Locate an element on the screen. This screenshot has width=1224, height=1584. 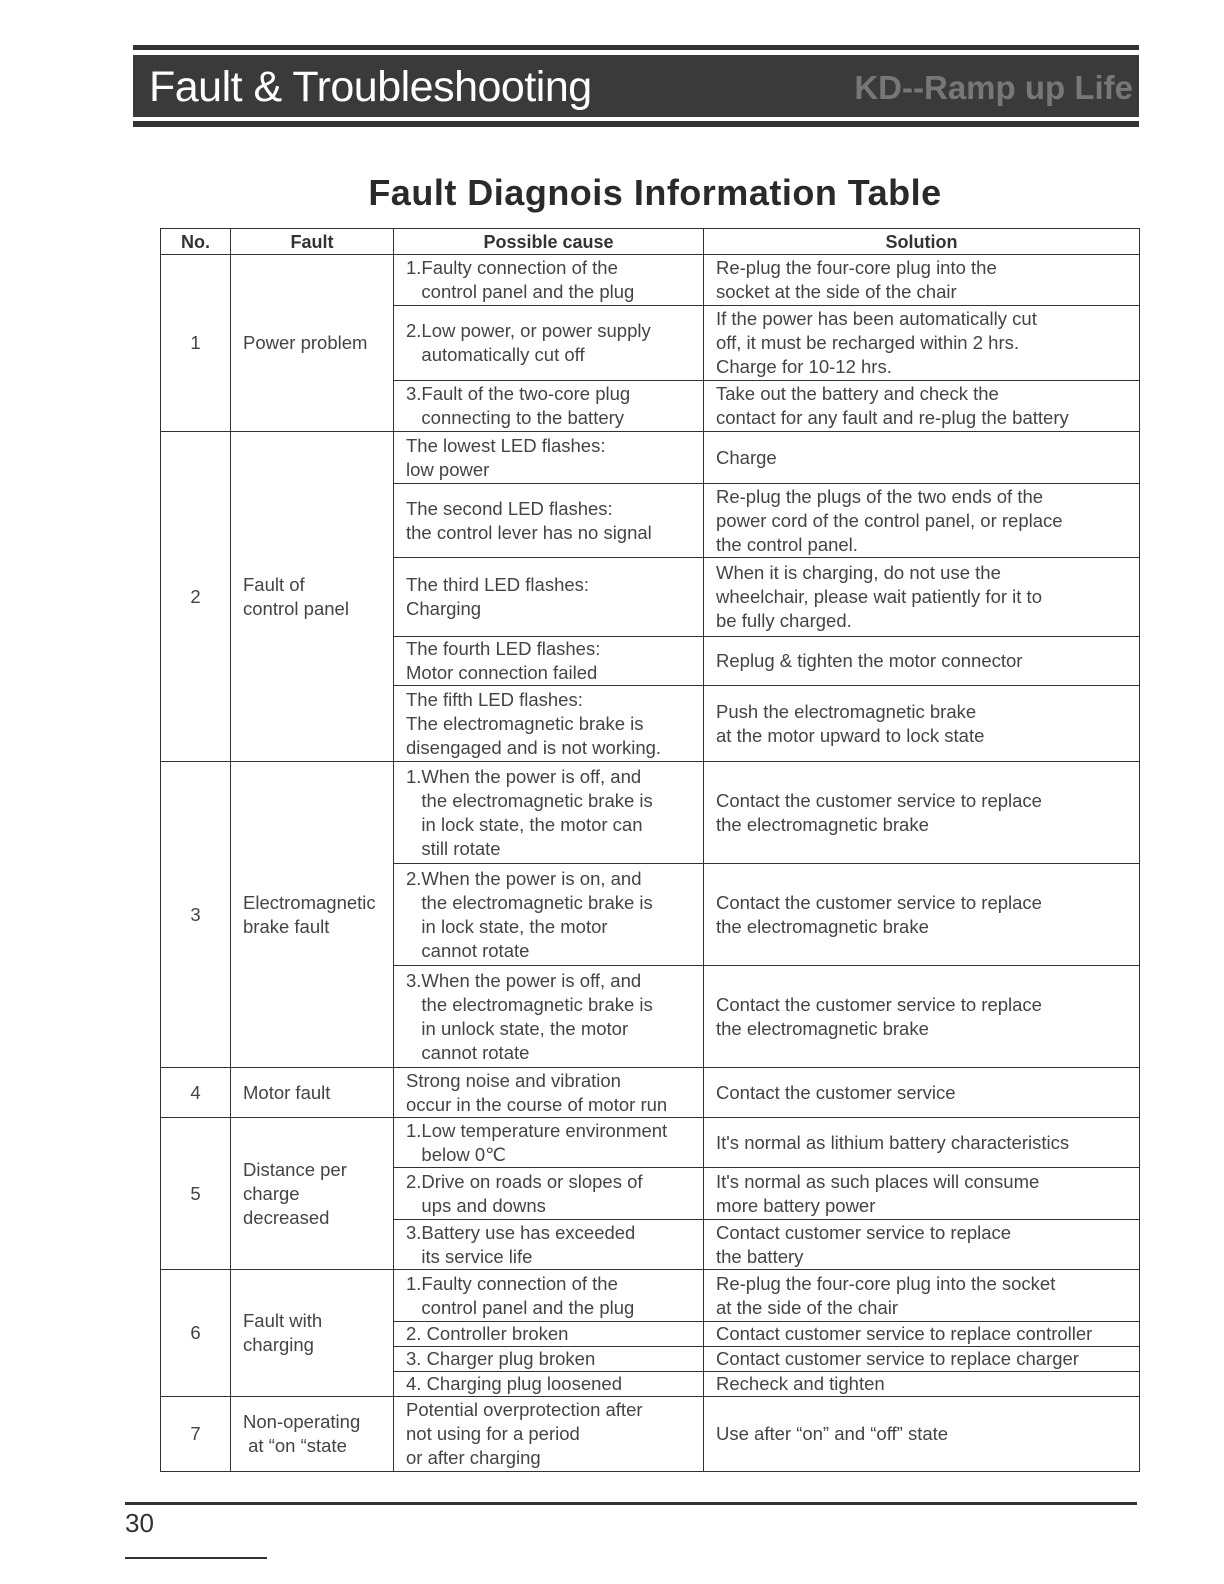
column-header-cause: Possible cause is located at coordinates (548, 241).